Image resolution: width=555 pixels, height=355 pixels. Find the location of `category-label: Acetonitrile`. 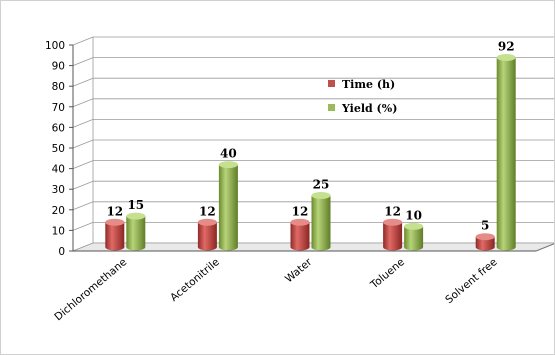

category-label: Acetonitrile is located at coordinates (195, 280).